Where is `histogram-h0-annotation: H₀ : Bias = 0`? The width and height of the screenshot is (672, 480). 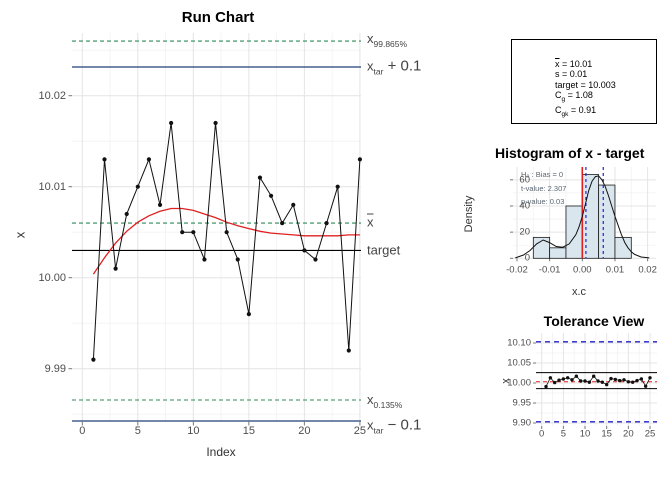
histogram-h0-annotation: H₀ : Bias = 0 is located at coordinates (542, 174).